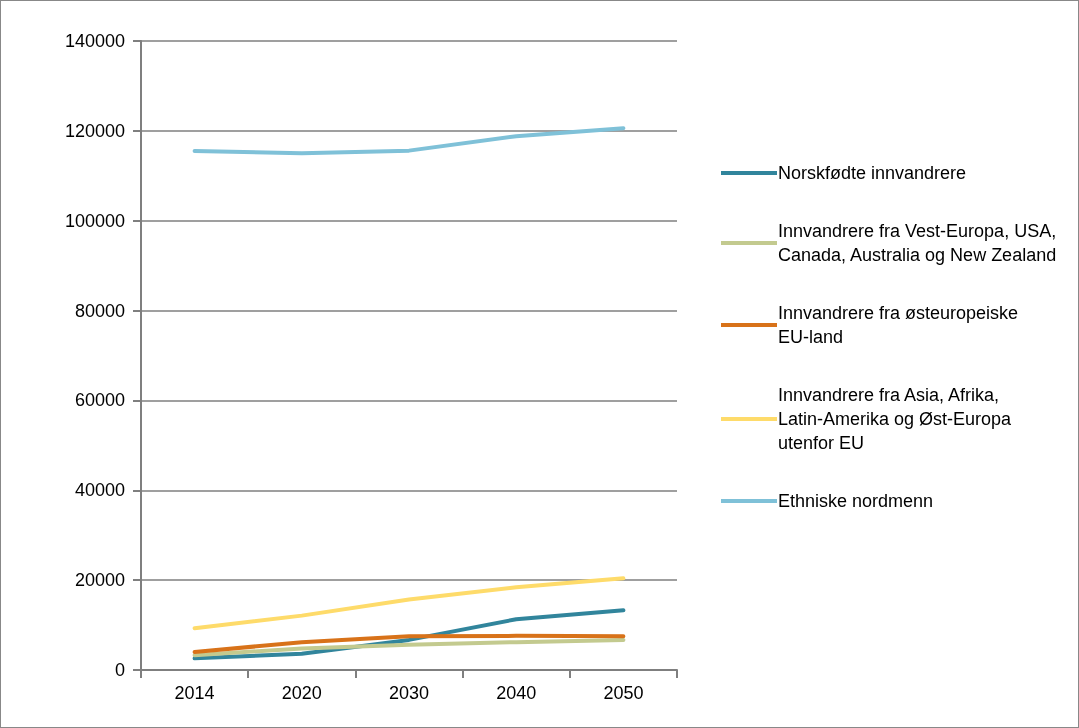  What do you see at coordinates (194, 693) in the screenshot?
I see `x-tick-label: 2014` at bounding box center [194, 693].